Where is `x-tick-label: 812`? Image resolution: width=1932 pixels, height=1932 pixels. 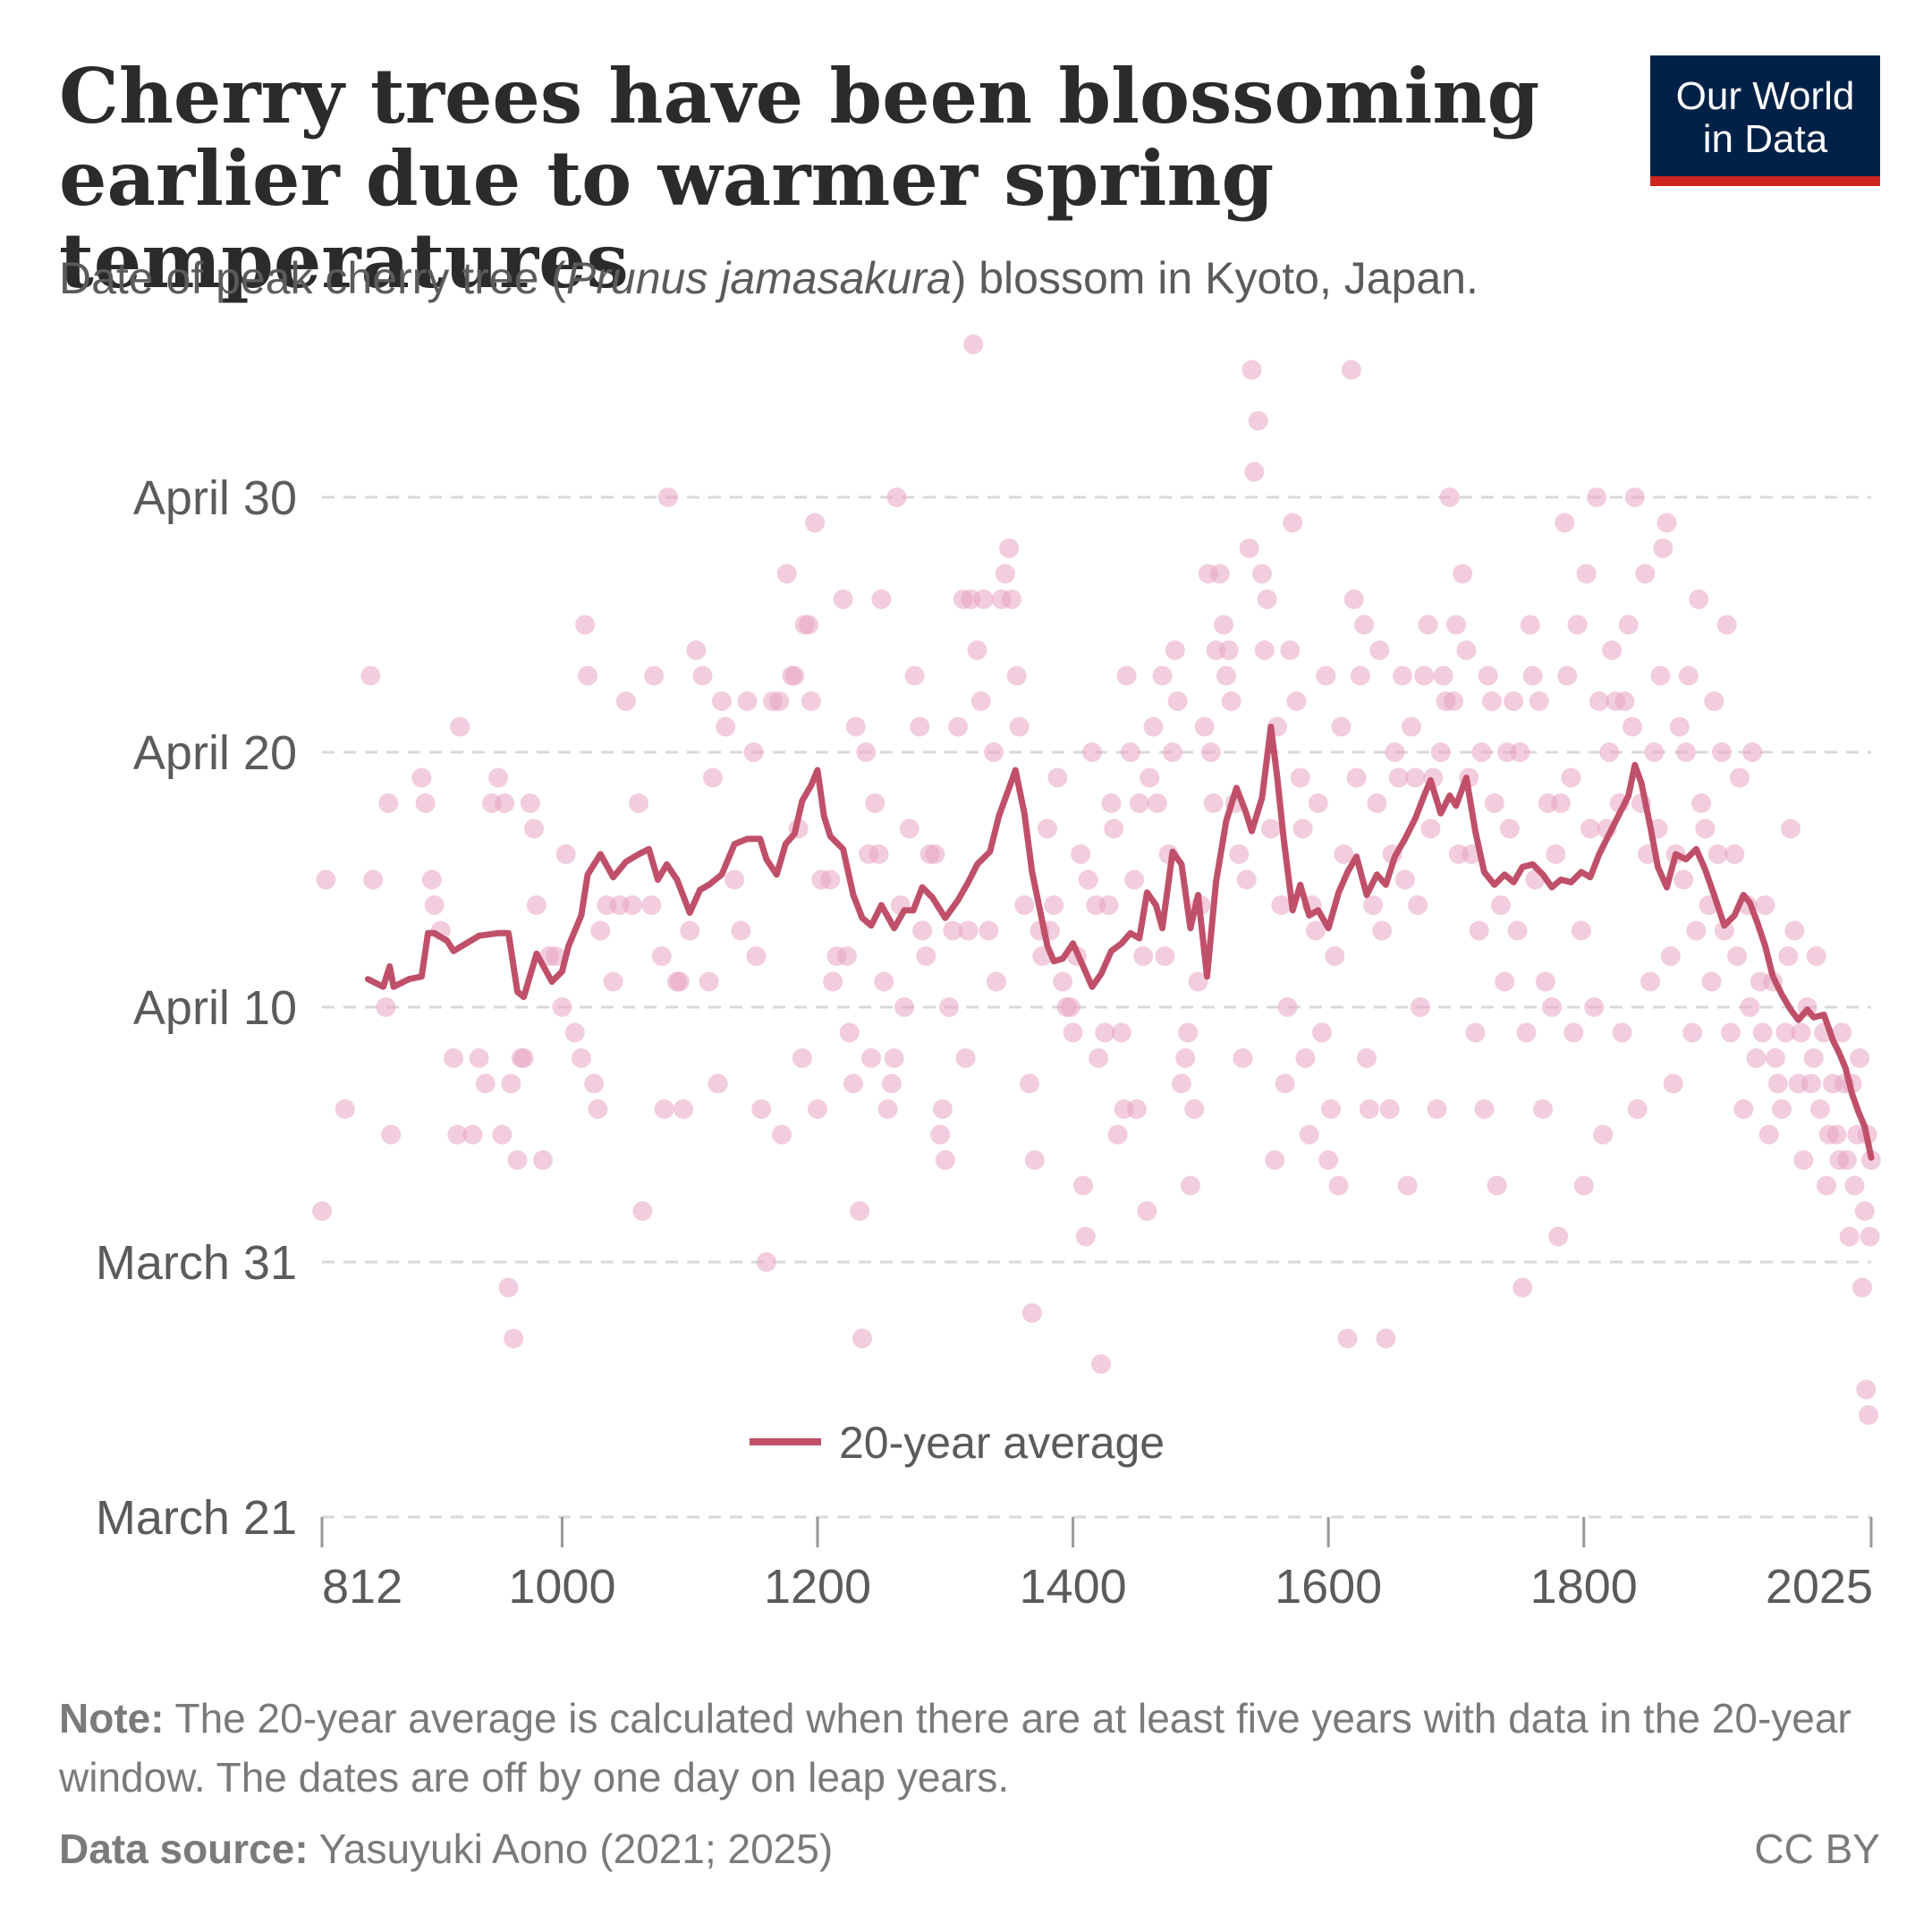 x-tick-label: 812 is located at coordinates (362, 1587).